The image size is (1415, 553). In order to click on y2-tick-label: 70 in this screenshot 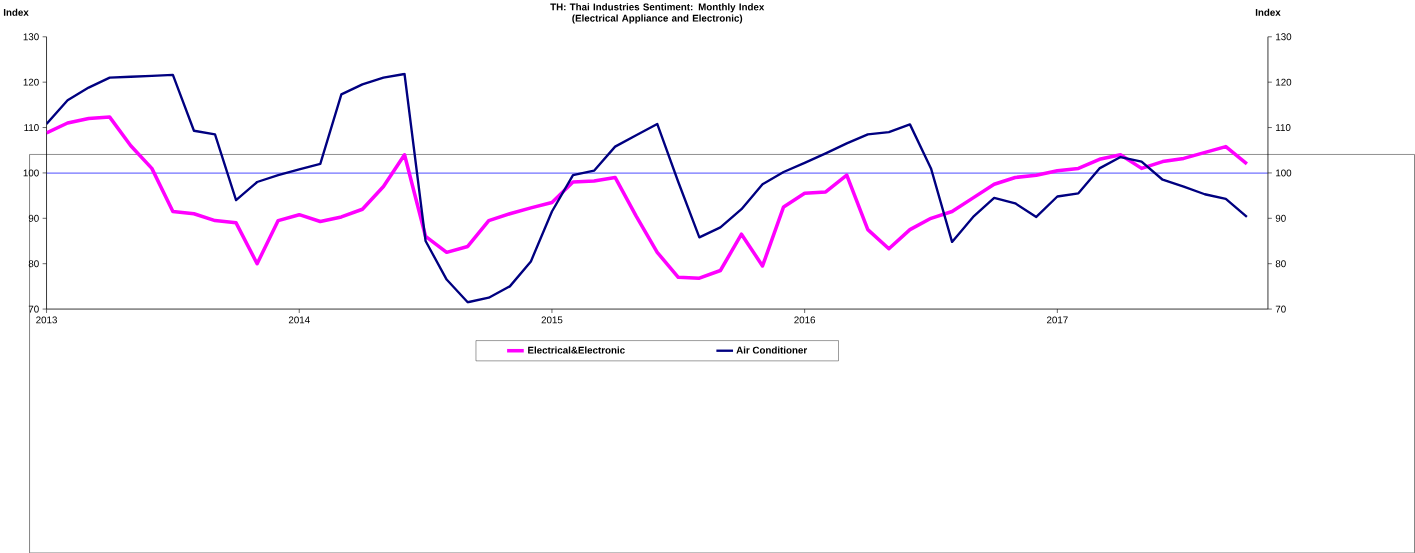, I will do `click(1280, 309)`.